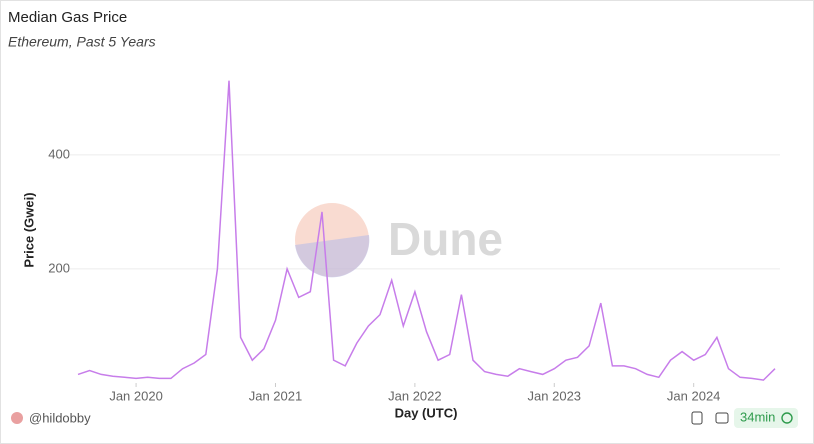 The width and height of the screenshot is (814, 444). I want to click on x-axis-label: Day (UTC), so click(426, 412).